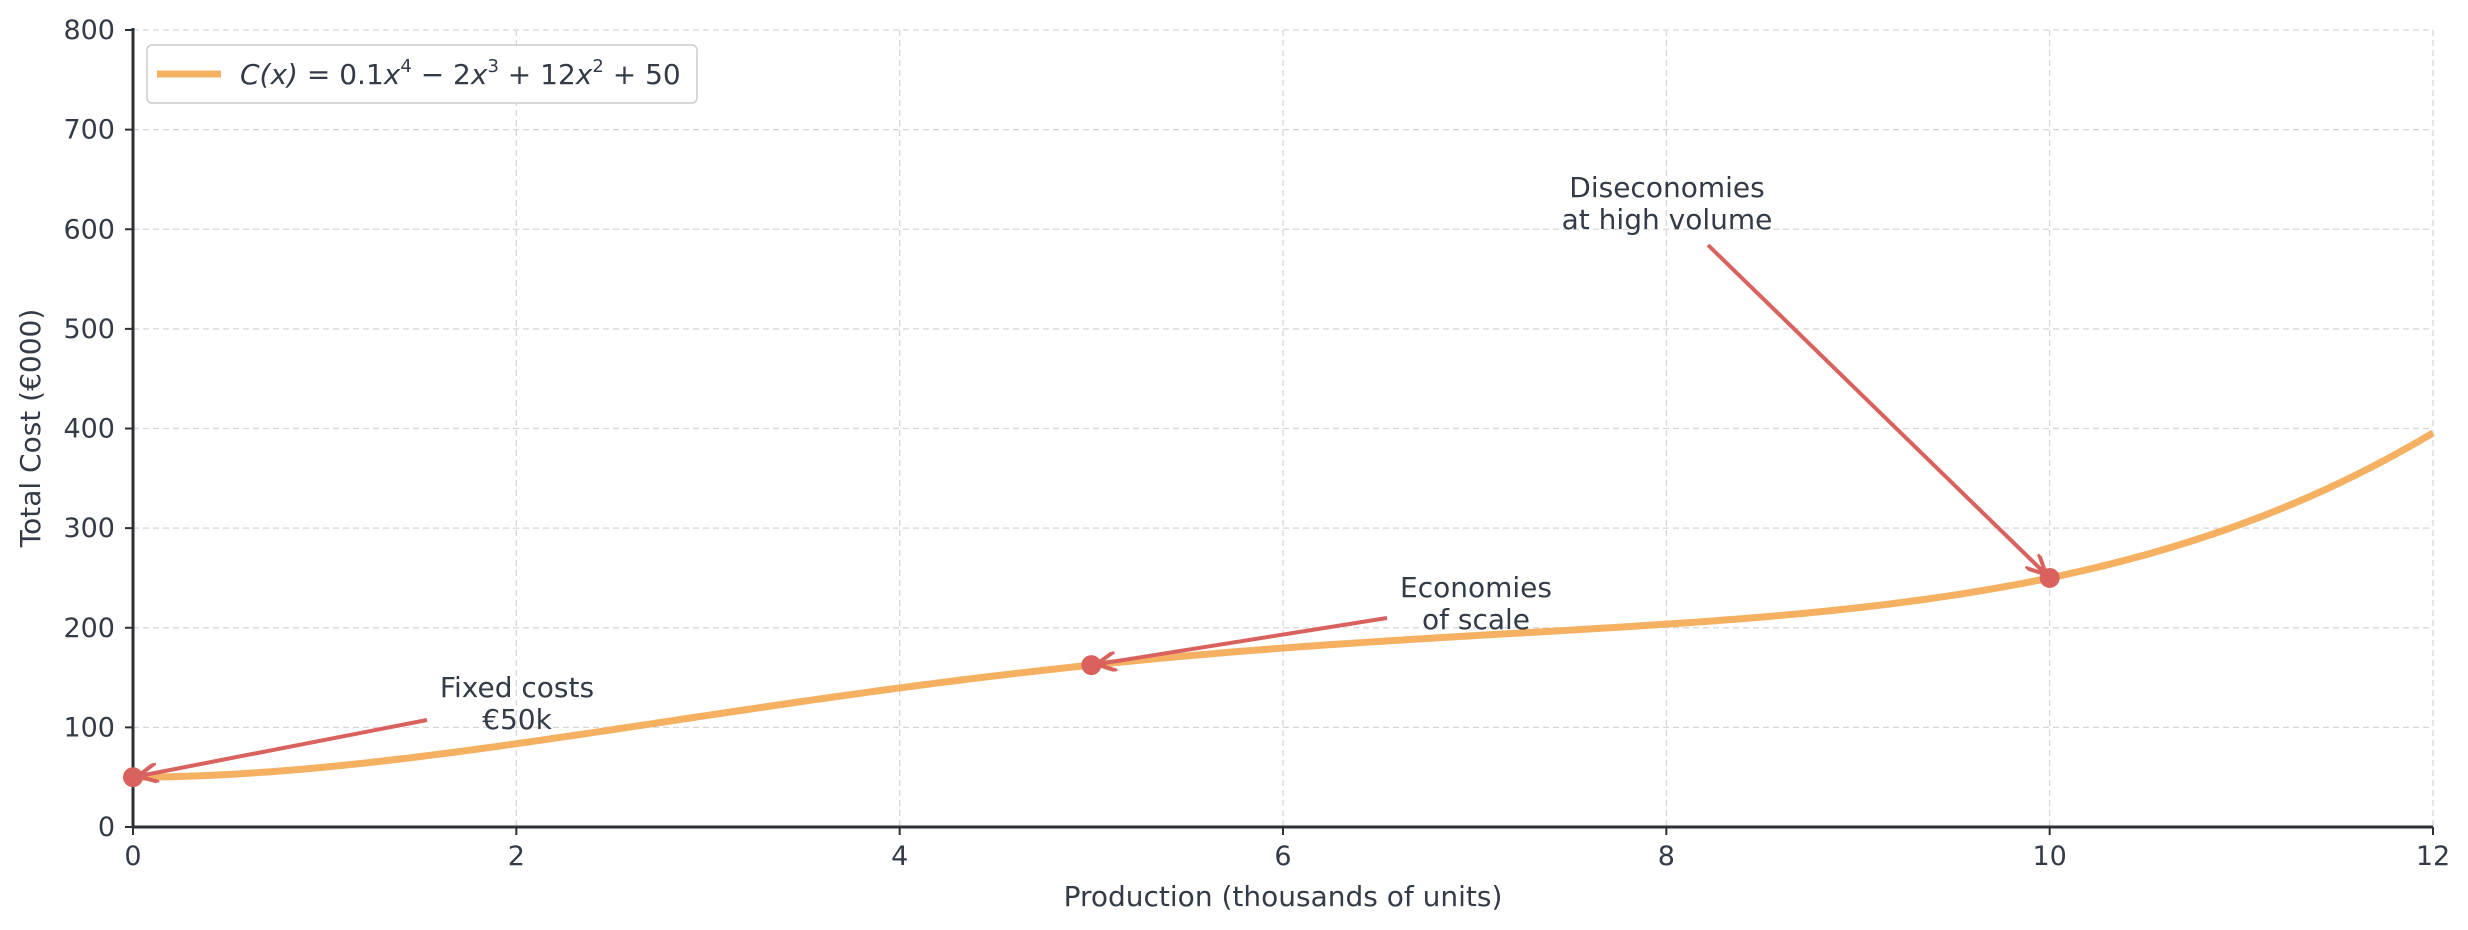 The height and width of the screenshot is (930, 2468). Describe the element at coordinates (2433, 856) in the screenshot. I see `x-tick-label-12: 12` at that location.